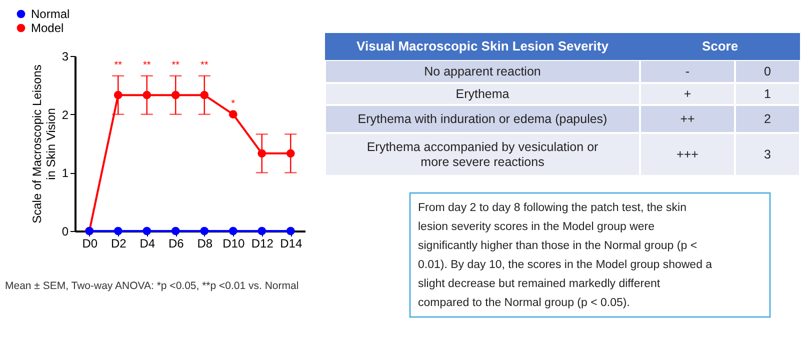 The height and width of the screenshot is (350, 810). What do you see at coordinates (90, 243) in the screenshot?
I see `x-tick-label: D0` at bounding box center [90, 243].